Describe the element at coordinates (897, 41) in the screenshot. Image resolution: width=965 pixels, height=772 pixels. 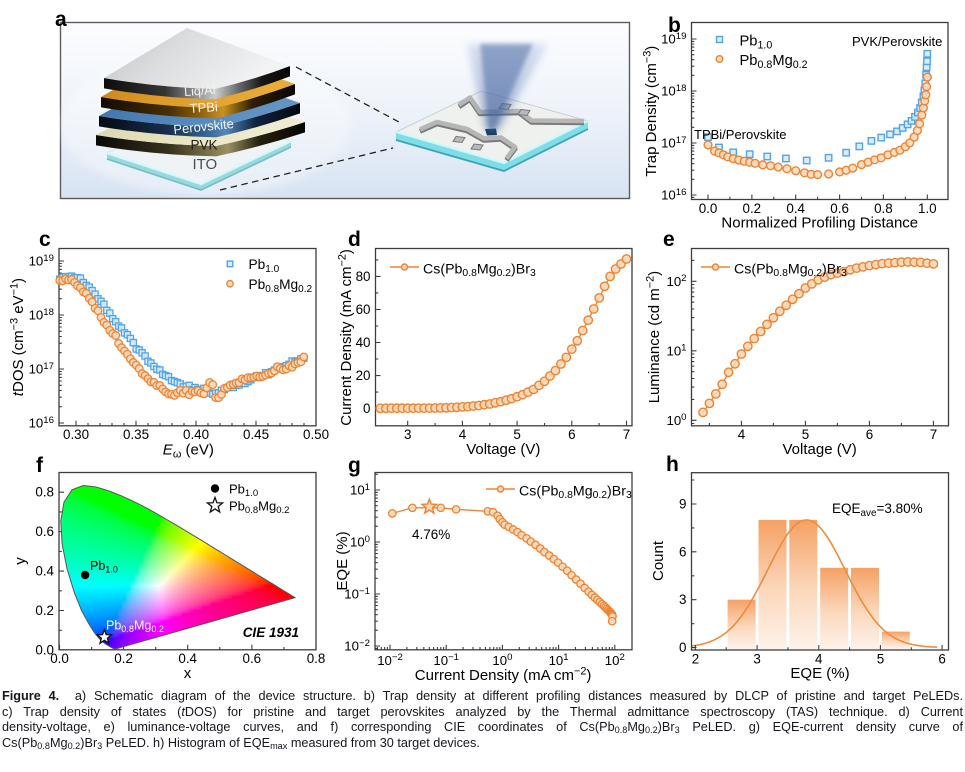
I see `svg-text: PVK/Perovskite` at that location.